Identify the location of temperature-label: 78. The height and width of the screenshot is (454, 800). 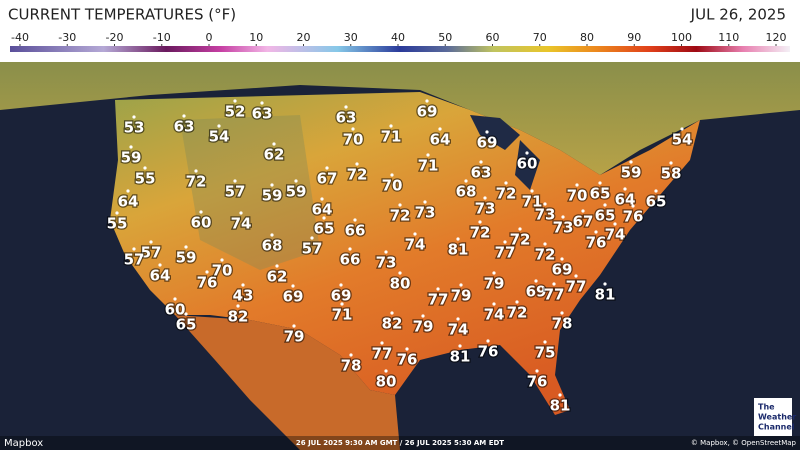
(562, 324).